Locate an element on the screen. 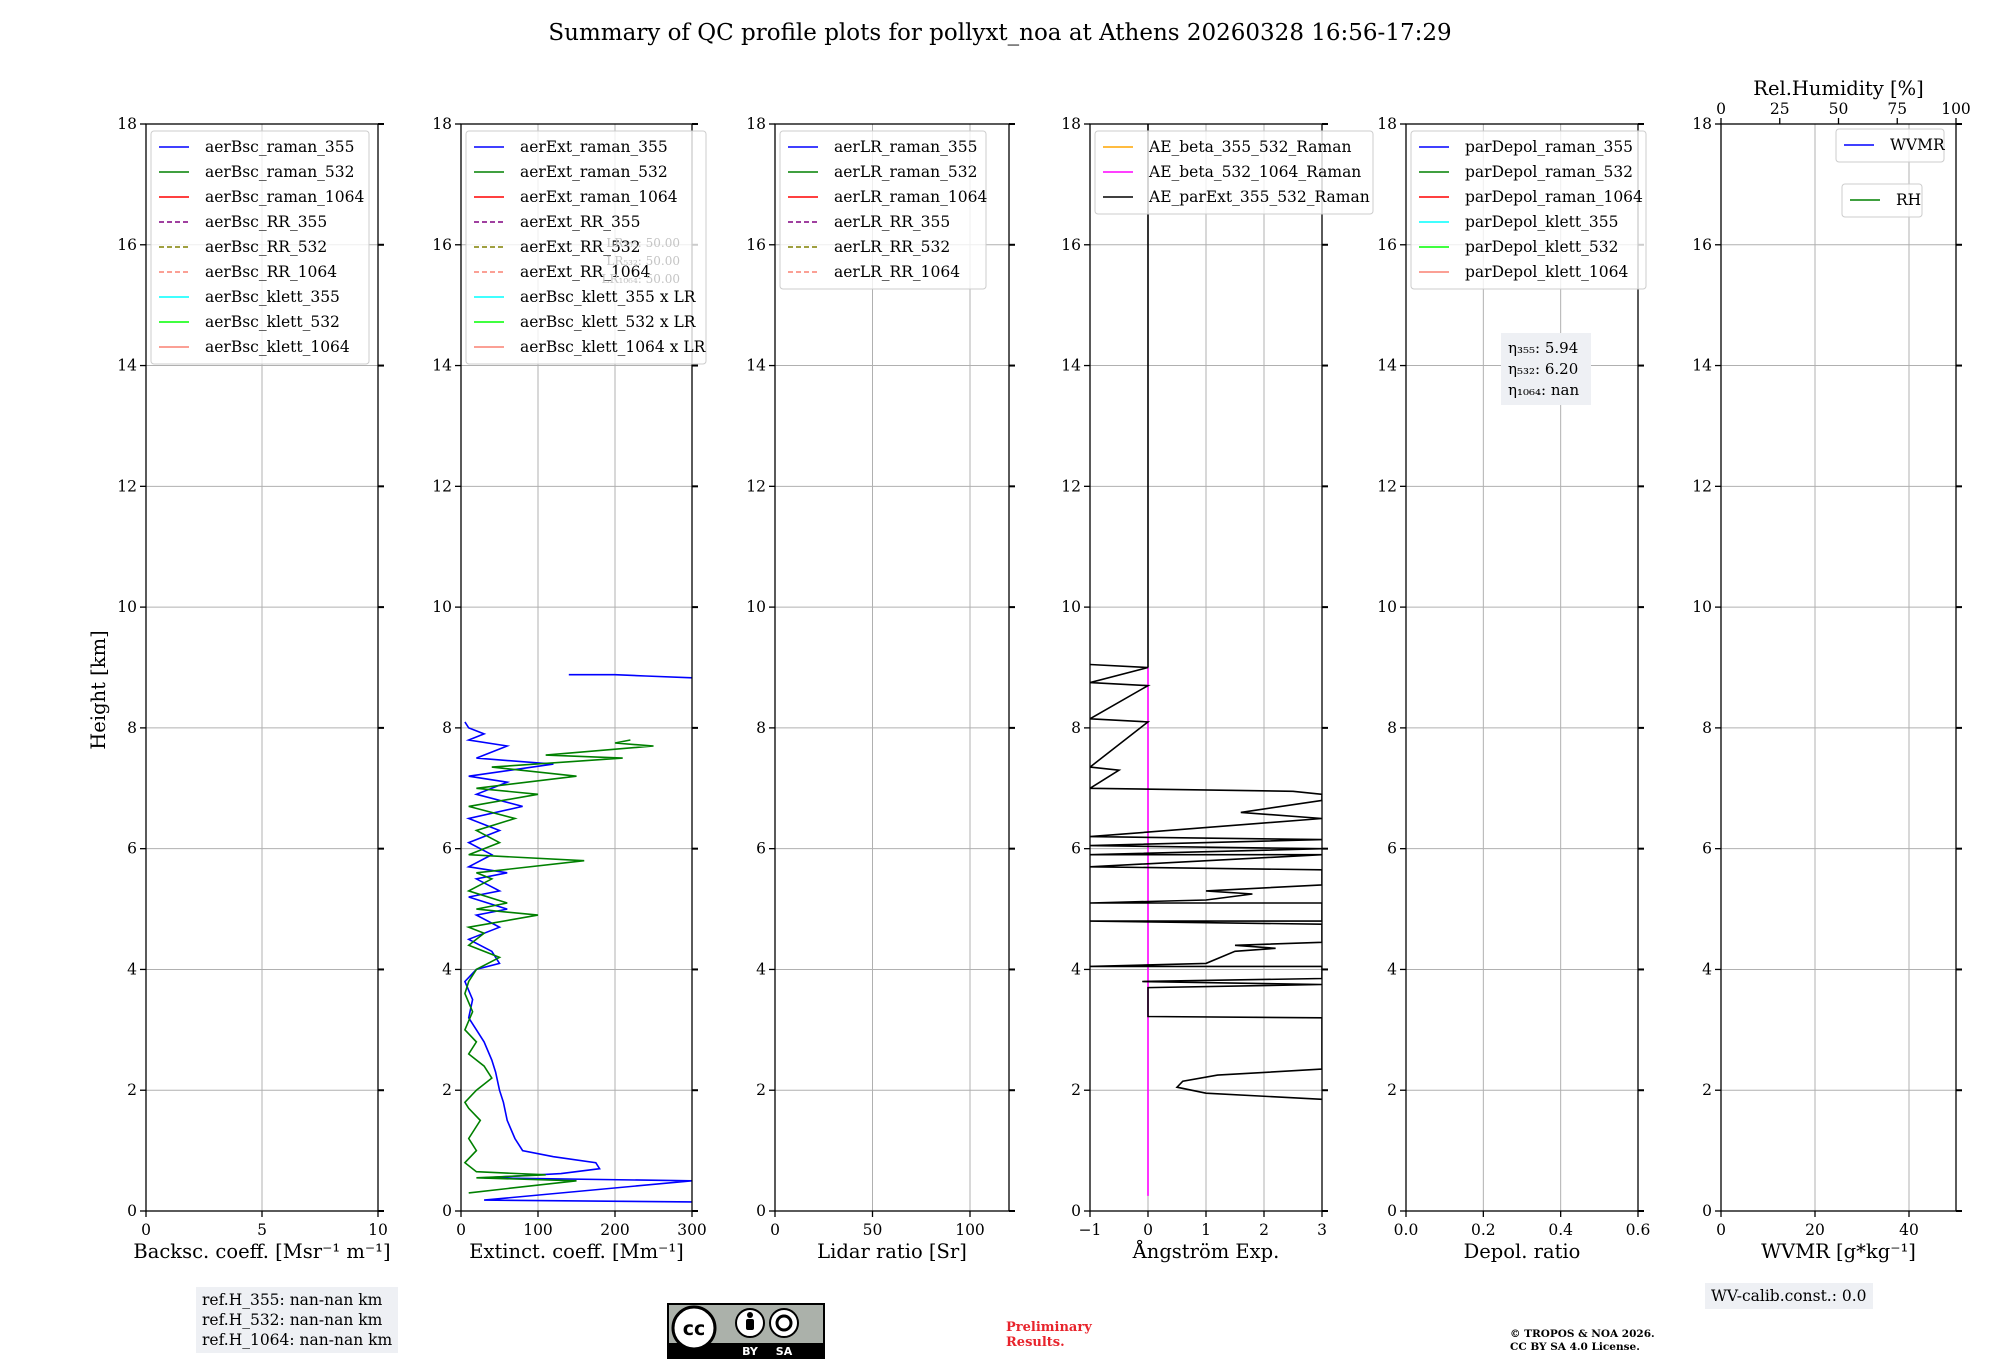 This screenshot has height=1360, width=2000. sa-recycle-icon is located at coordinates (784, 1323).